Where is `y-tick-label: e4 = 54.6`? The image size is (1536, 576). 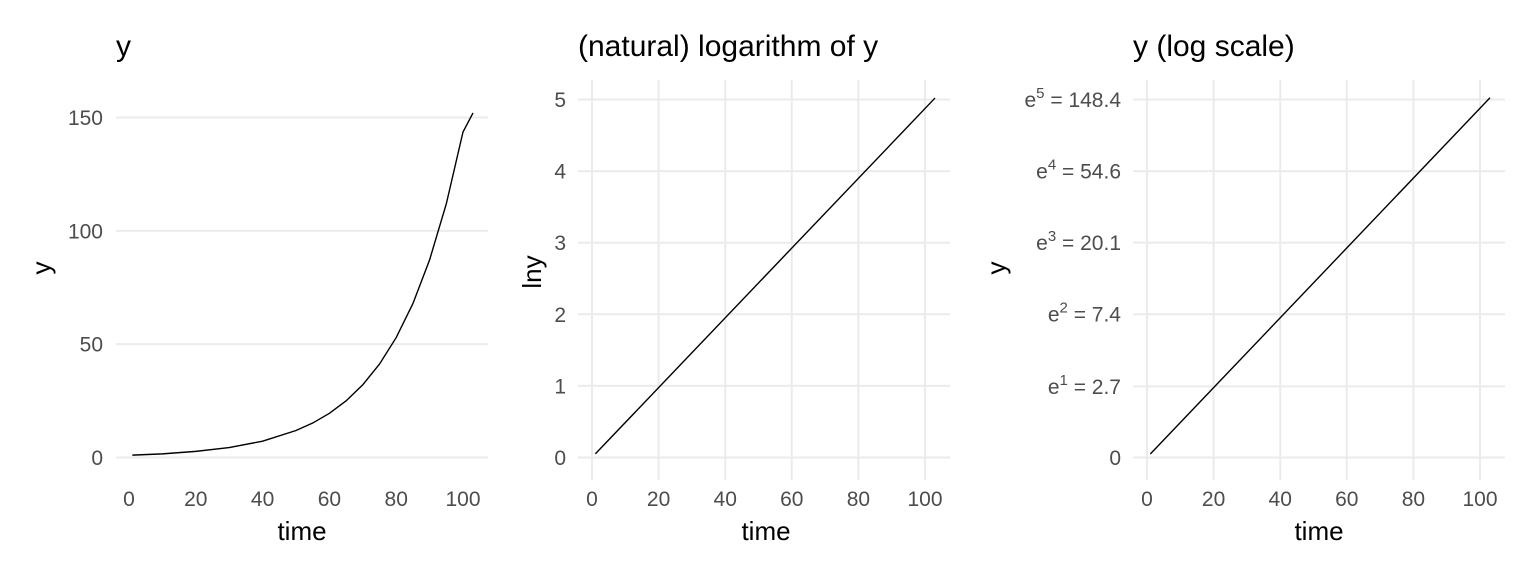
y-tick-label: e4 = 54.6 is located at coordinates (1078, 170).